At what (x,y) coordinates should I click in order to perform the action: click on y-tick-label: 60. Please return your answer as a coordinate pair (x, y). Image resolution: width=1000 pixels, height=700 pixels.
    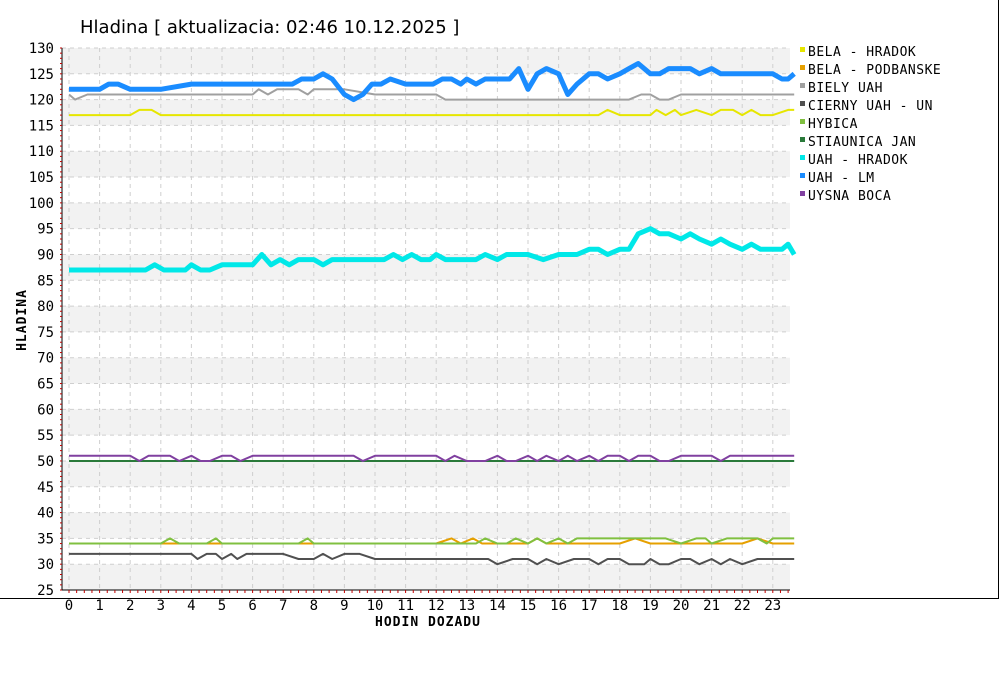
    Looking at the image, I should click on (45, 410).